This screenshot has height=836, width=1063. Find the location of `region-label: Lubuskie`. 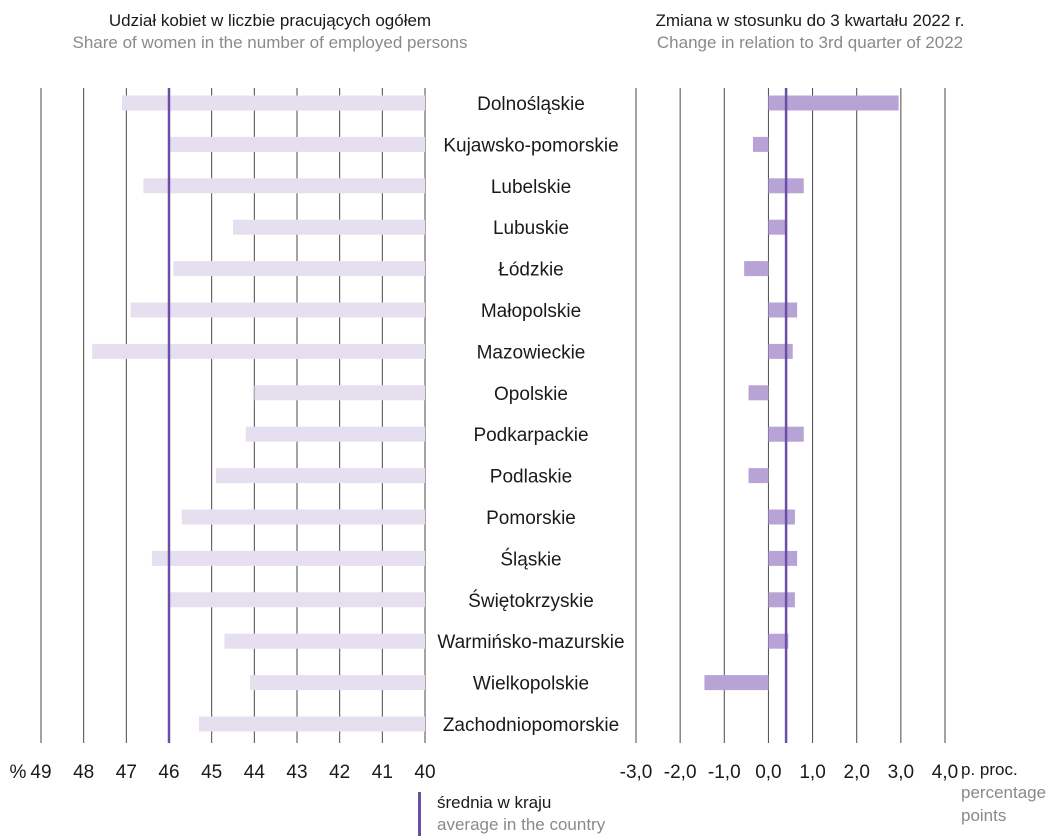

region-label: Lubuskie is located at coordinates (531, 228).